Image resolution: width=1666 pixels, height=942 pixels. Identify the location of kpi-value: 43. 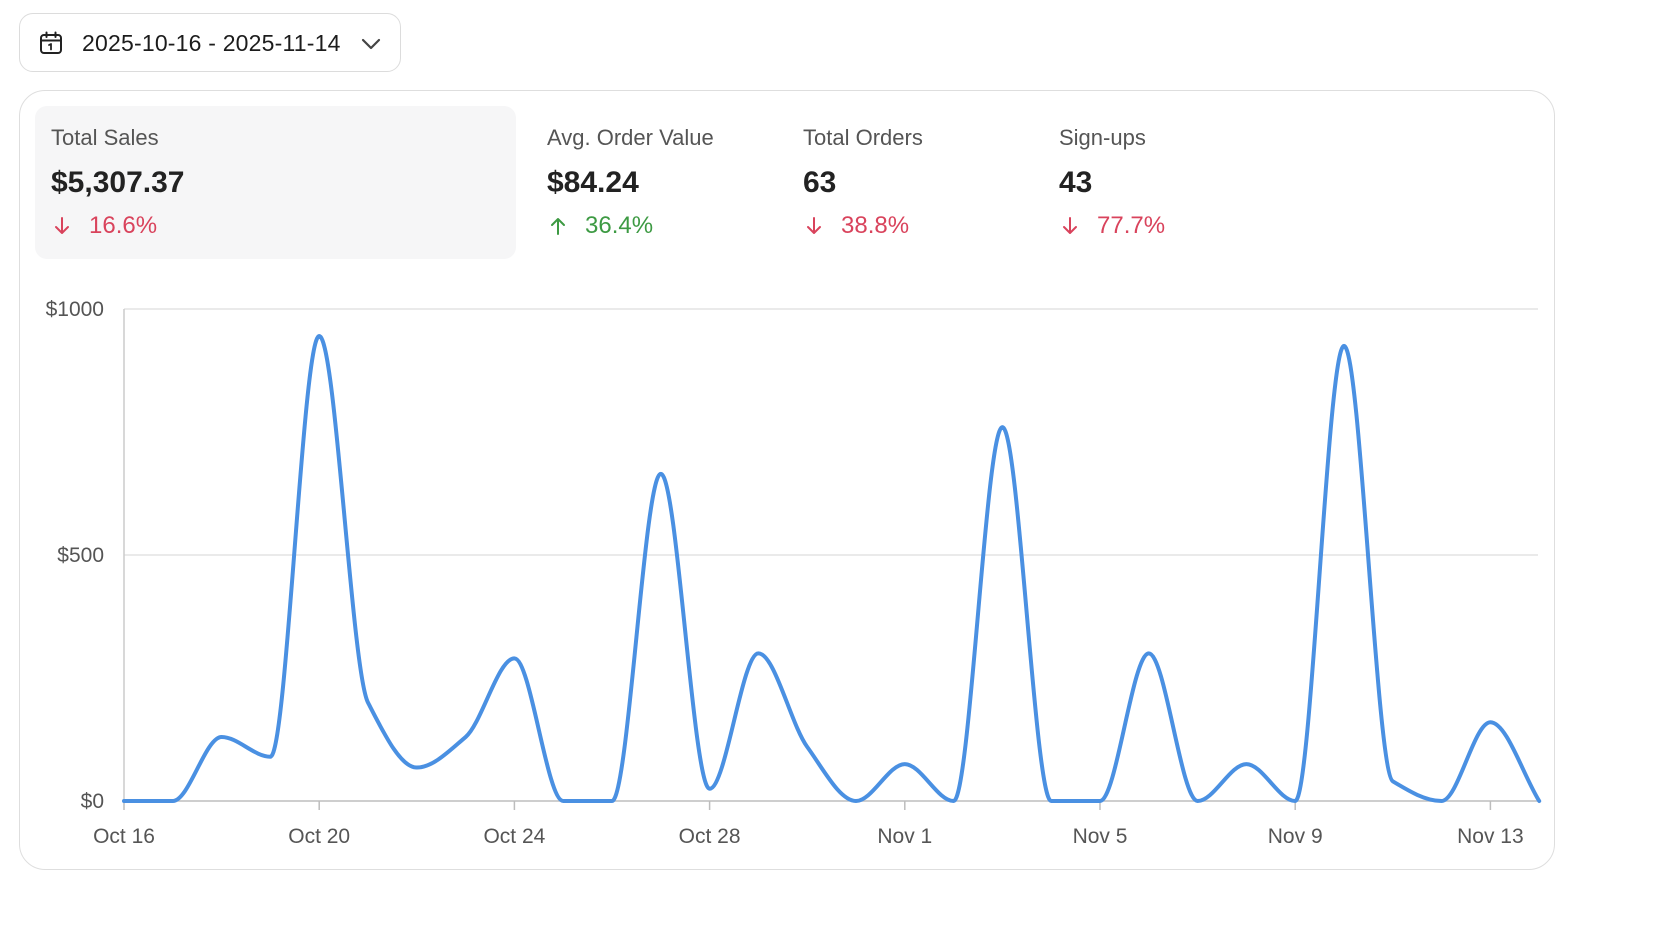
(1076, 182).